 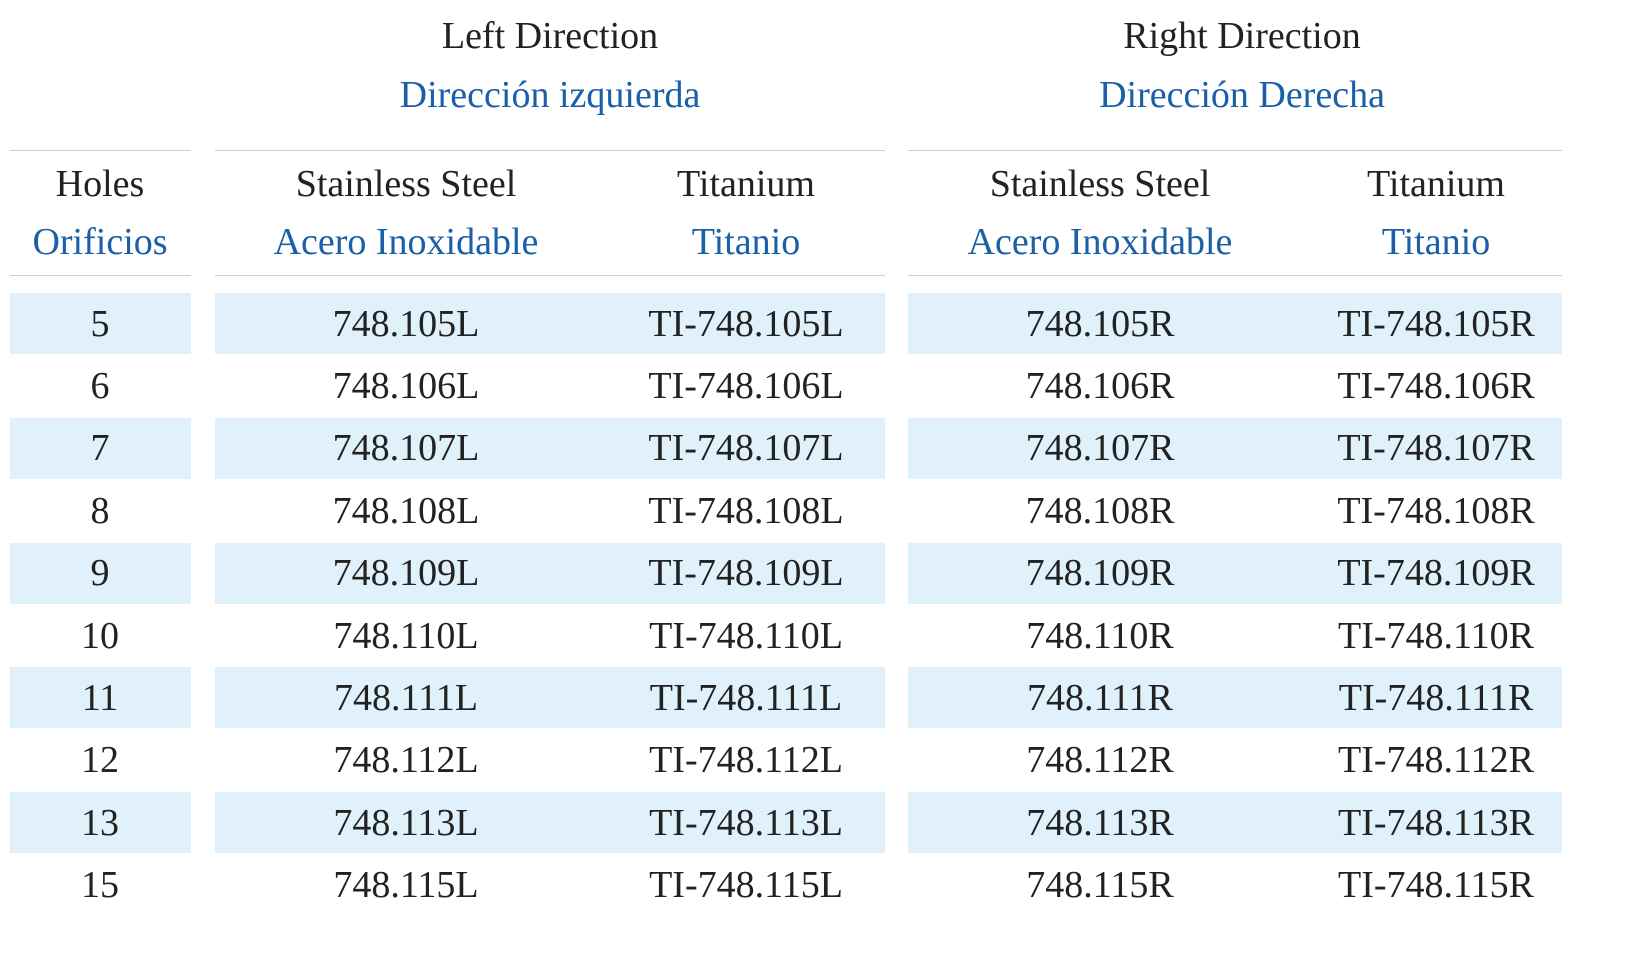 What do you see at coordinates (1100, 635) in the screenshot?
I see `cell: 748.110R` at bounding box center [1100, 635].